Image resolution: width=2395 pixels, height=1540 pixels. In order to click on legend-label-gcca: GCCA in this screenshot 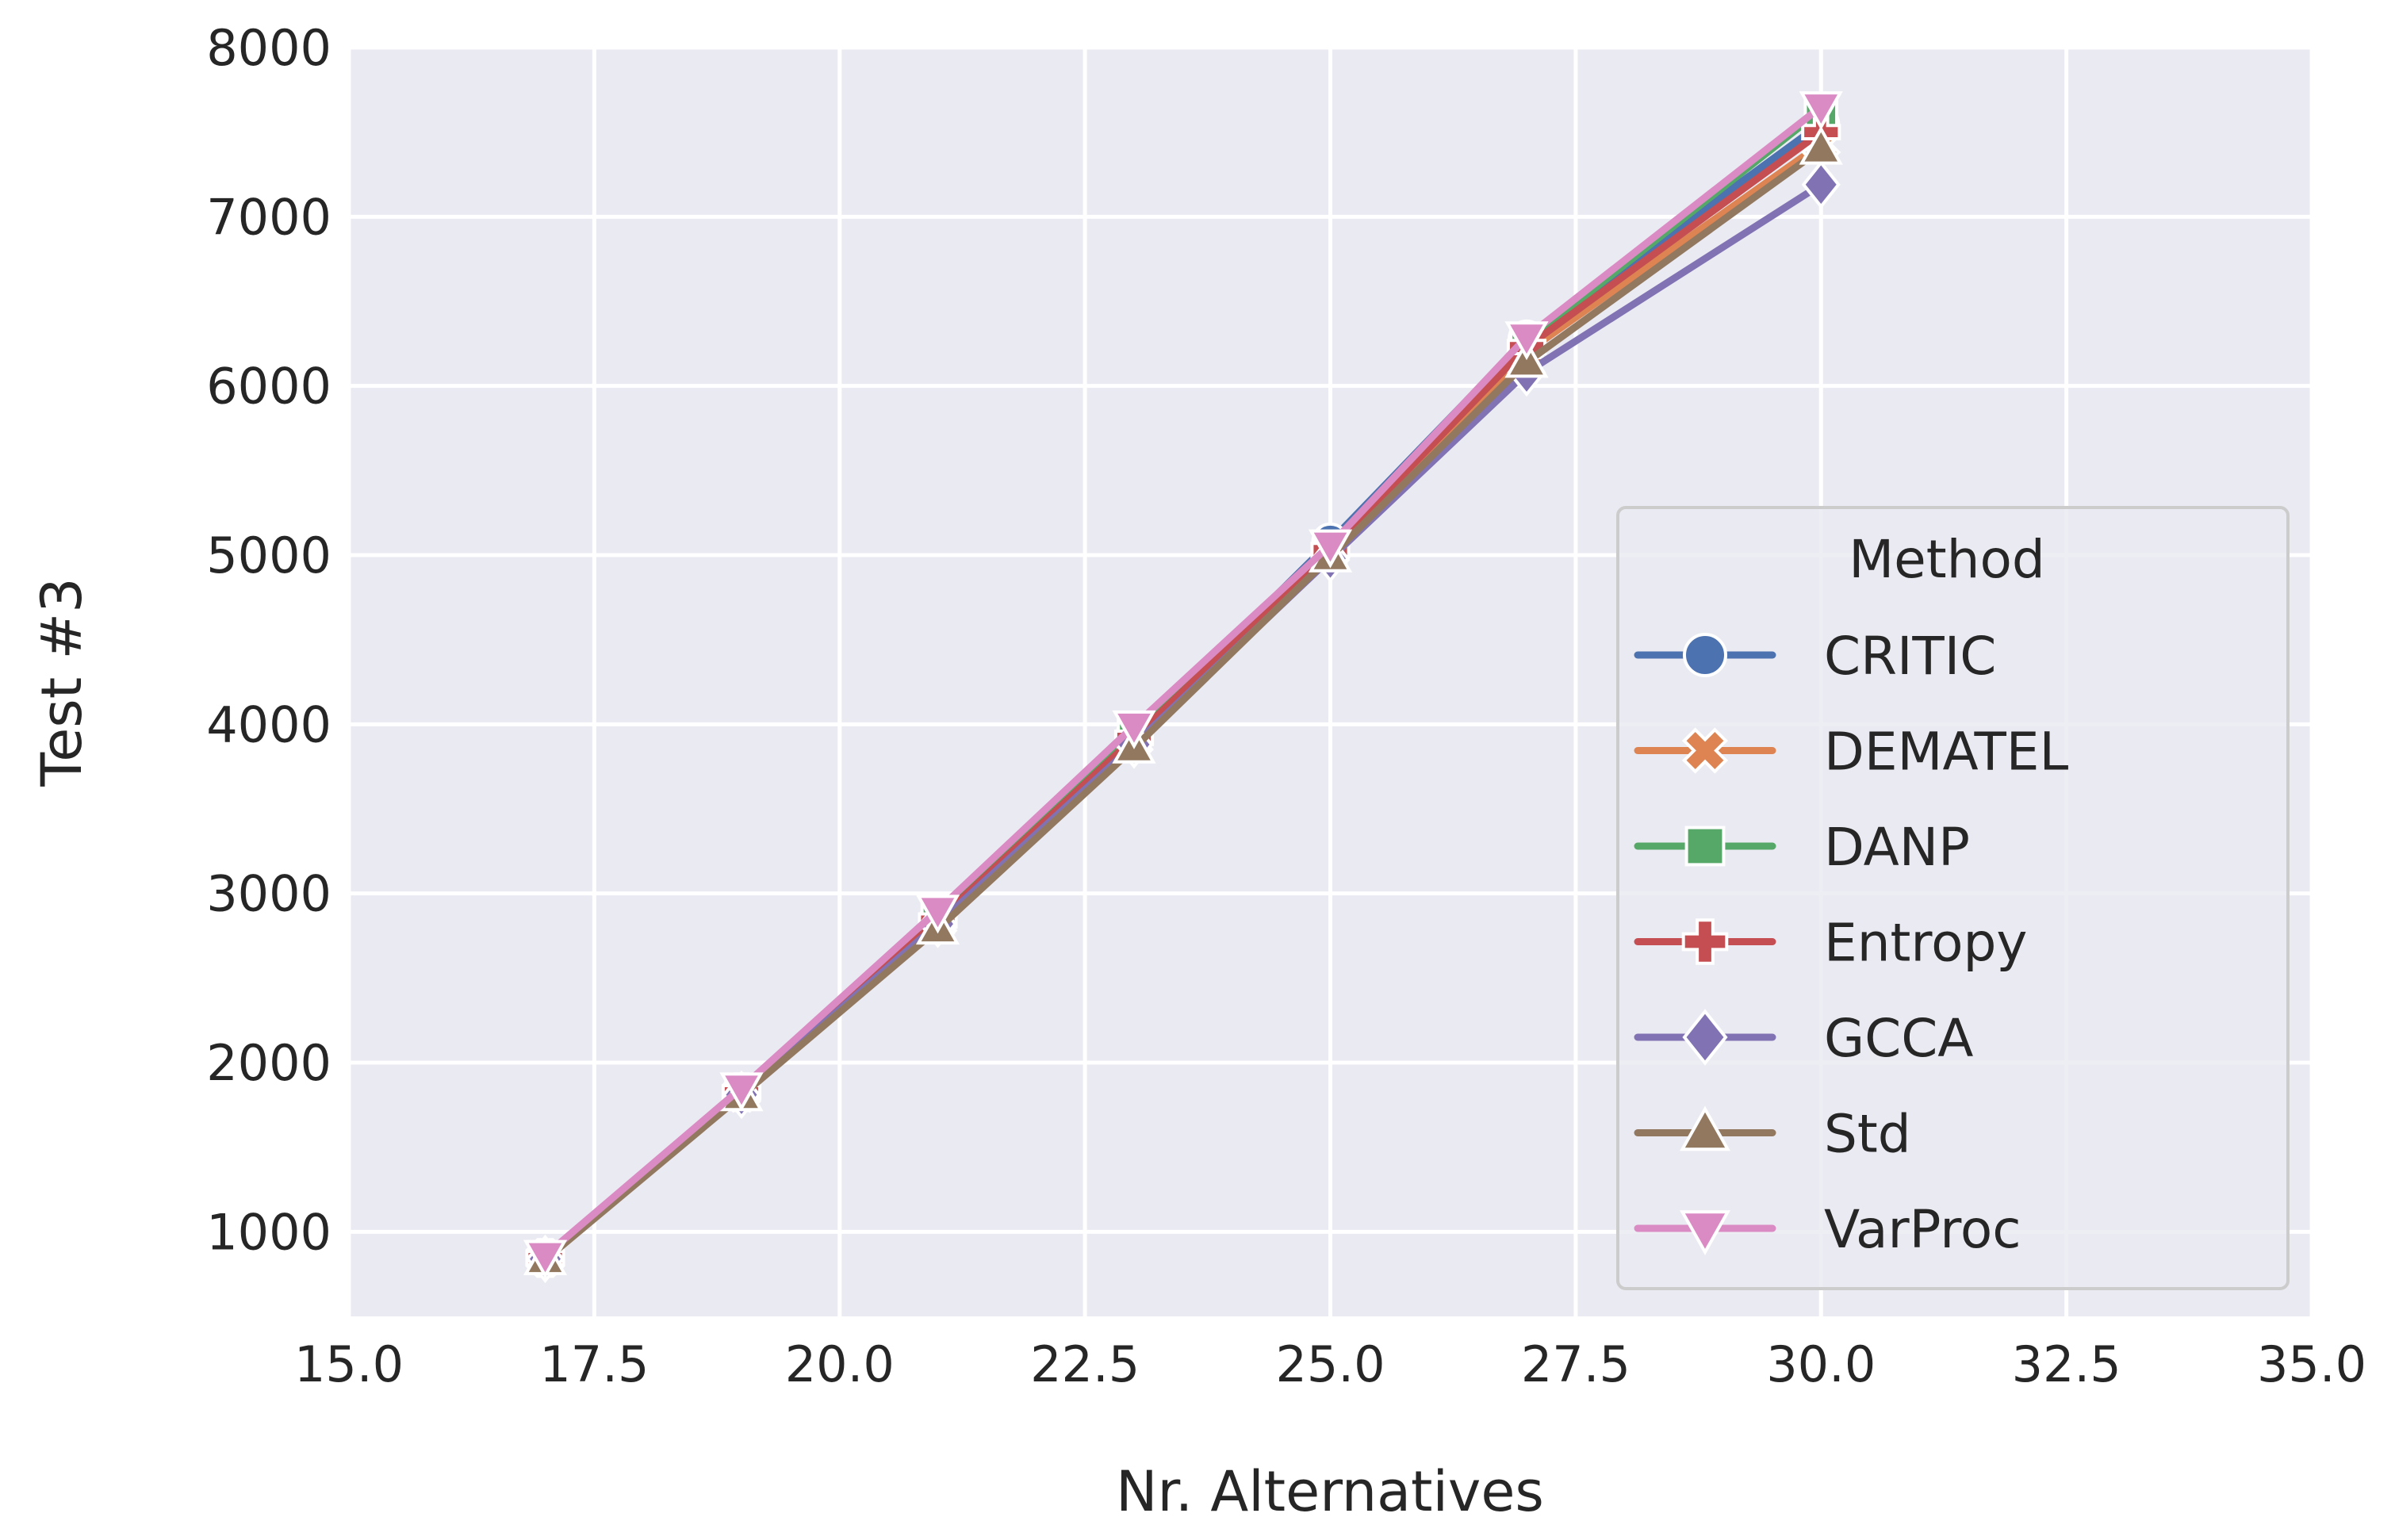, I will do `click(1898, 1038)`.